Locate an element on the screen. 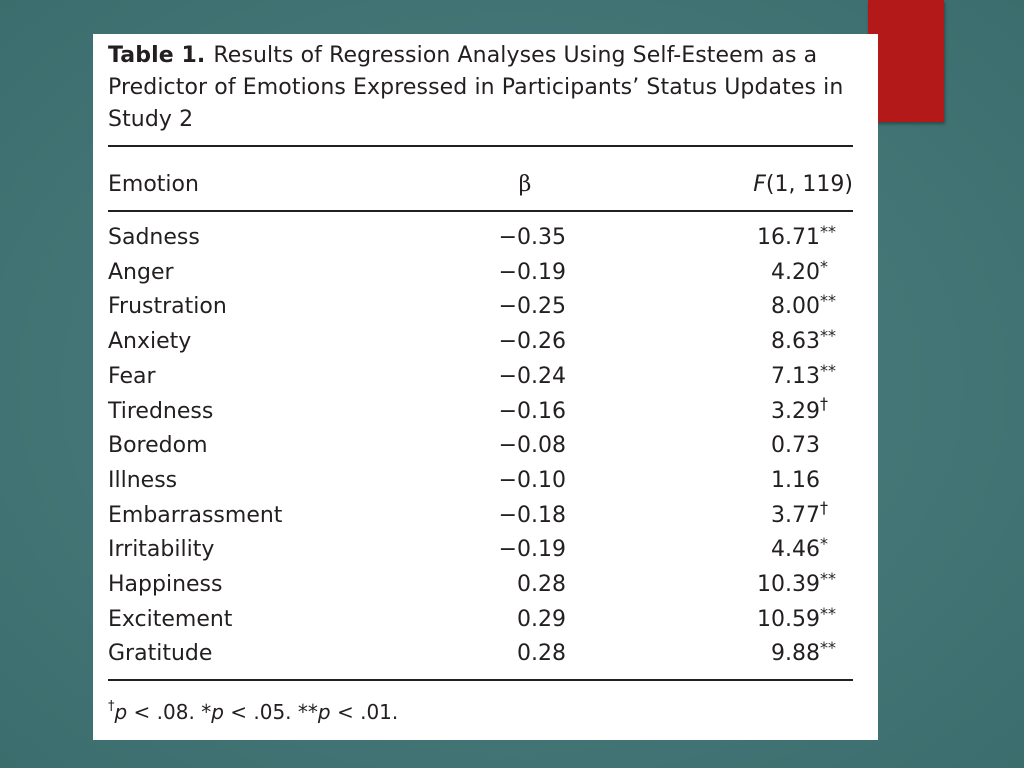 The width and height of the screenshot is (1024, 768). table-row: Fear −0.24 7.13 ** is located at coordinates (480, 377).